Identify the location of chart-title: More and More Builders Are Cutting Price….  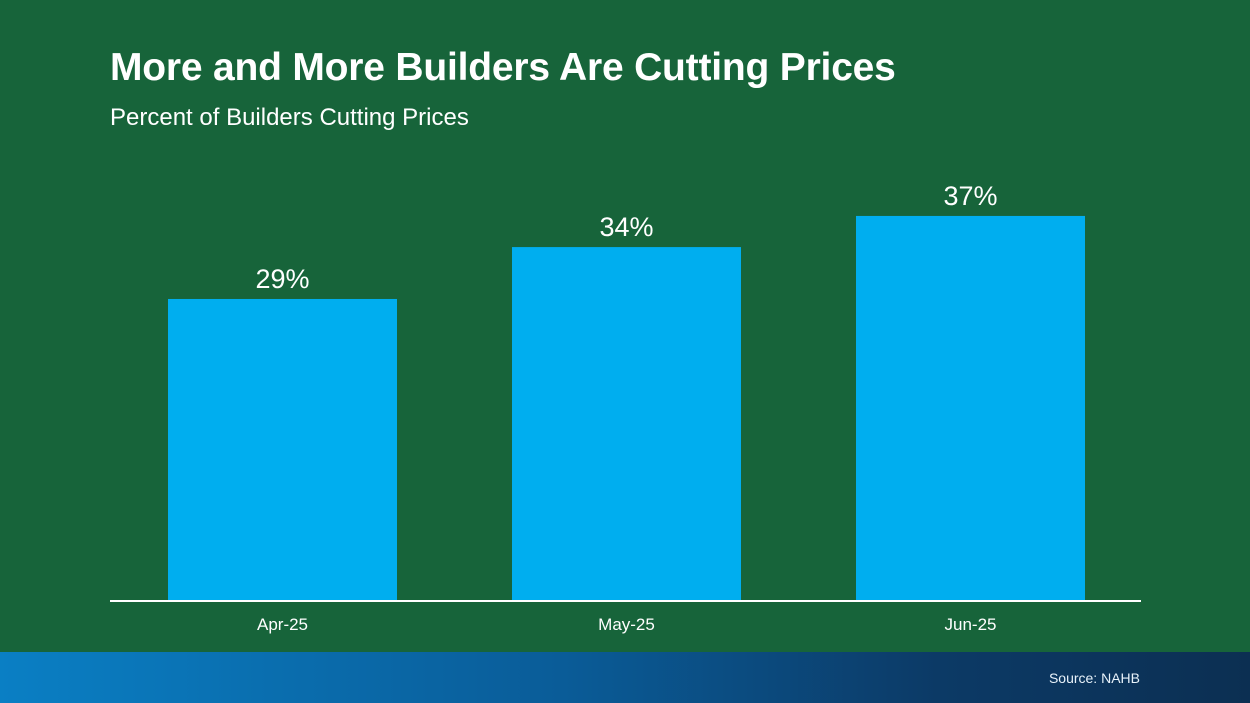
(503, 67).